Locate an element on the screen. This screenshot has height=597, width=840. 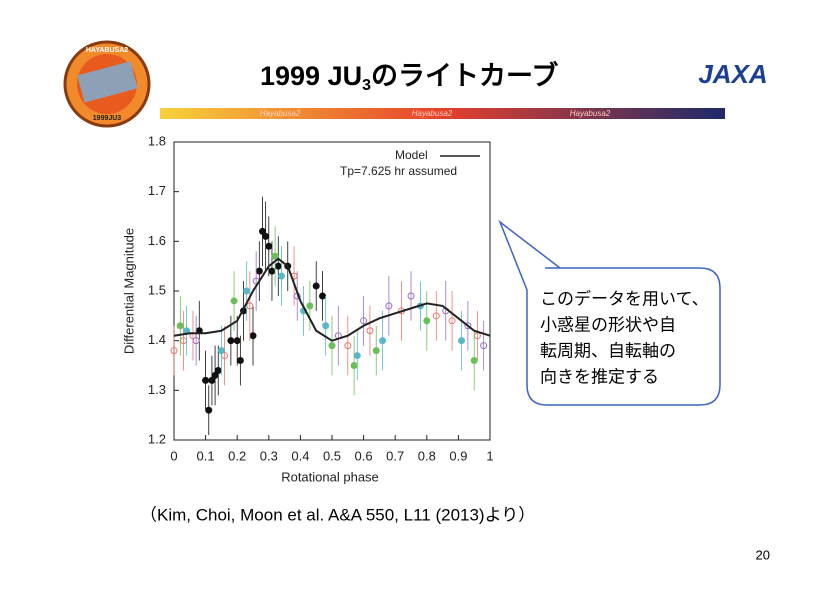
title-rest: のライトカーブ is located at coordinates (464, 75).